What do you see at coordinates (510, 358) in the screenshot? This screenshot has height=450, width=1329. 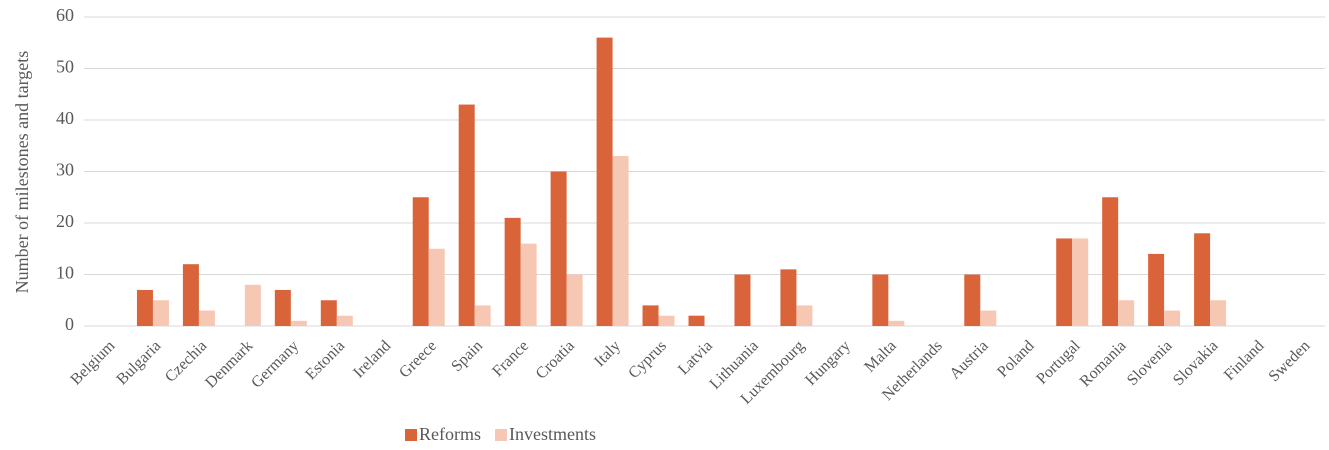 I see `x-tick-label: France` at bounding box center [510, 358].